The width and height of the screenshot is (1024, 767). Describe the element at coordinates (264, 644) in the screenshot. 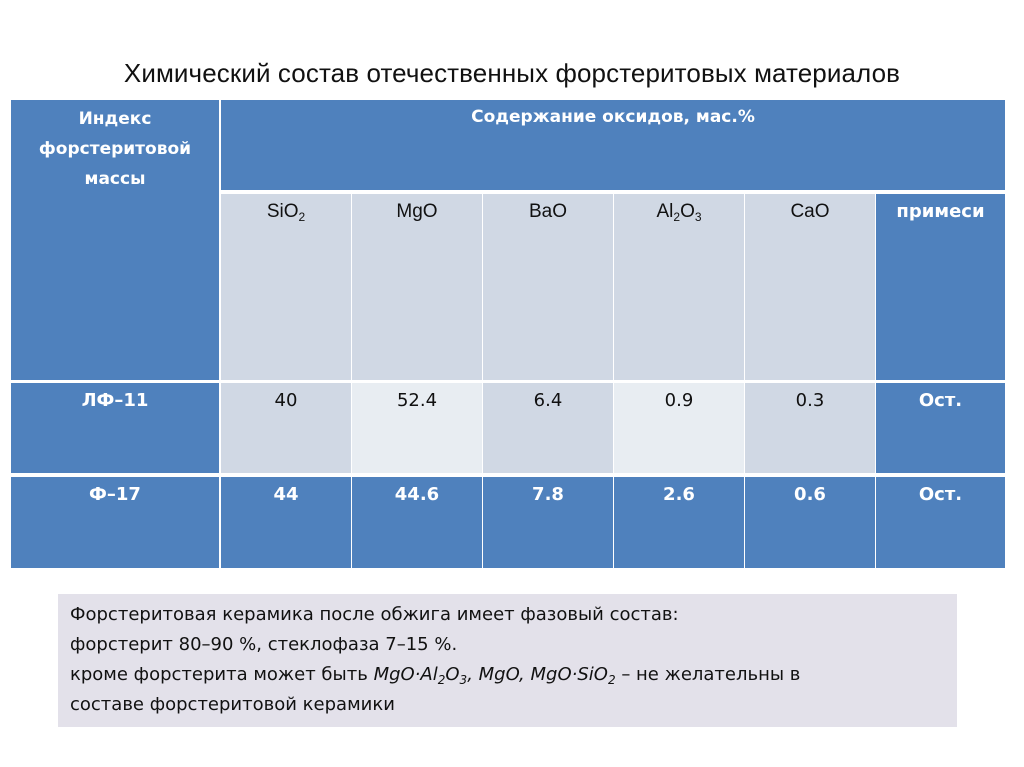

I see `note-line-2: форстерит 80–90 %, стеклофаза 7–15 %.` at that location.